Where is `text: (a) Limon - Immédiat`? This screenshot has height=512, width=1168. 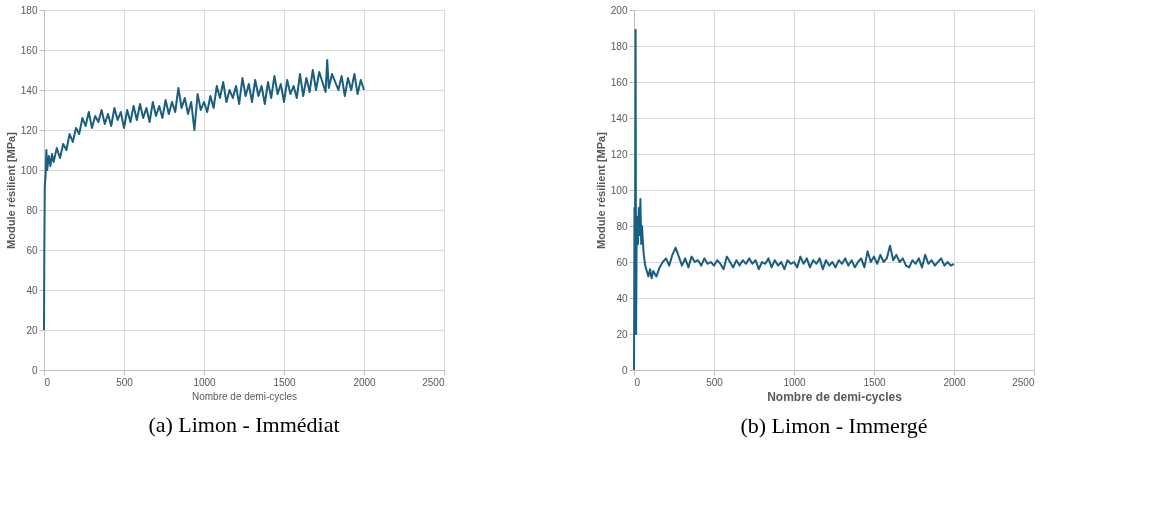
text: (a) Limon - Immédiat is located at coordinates (244, 424).